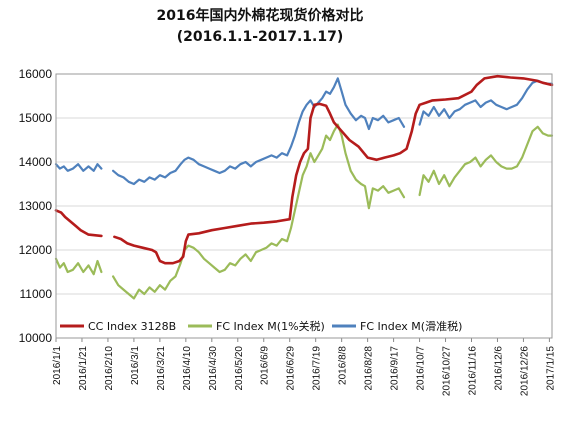 This screenshot has height=425, width=568. What do you see at coordinates (550, 368) in the screenshot?
I see `x-tick-label: 2017/1/15` at bounding box center [550, 368].